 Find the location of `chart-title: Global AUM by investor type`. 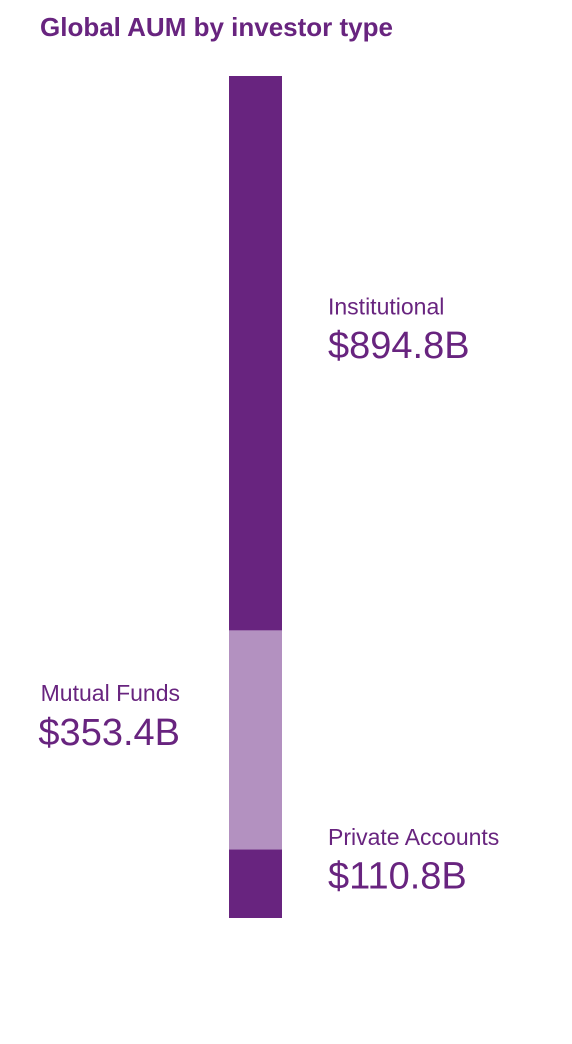

chart-title: Global AUM by investor type is located at coordinates (216, 27).